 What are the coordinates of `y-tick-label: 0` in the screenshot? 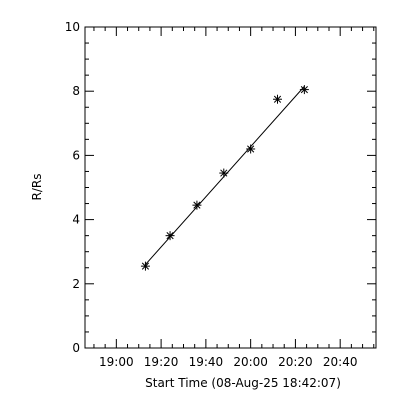 It's located at (76, 348).